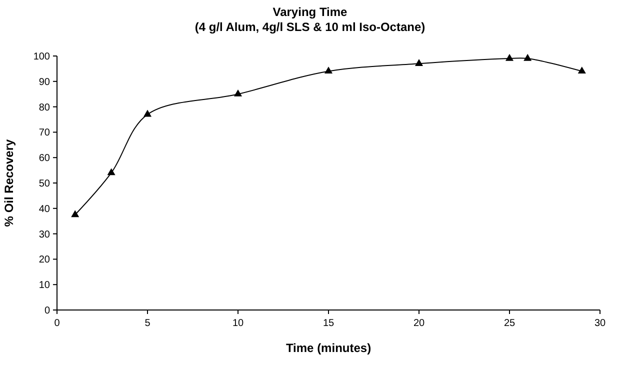 This screenshot has height=372, width=619. What do you see at coordinates (600, 323) in the screenshot?
I see `x-tick-label: 30` at bounding box center [600, 323].